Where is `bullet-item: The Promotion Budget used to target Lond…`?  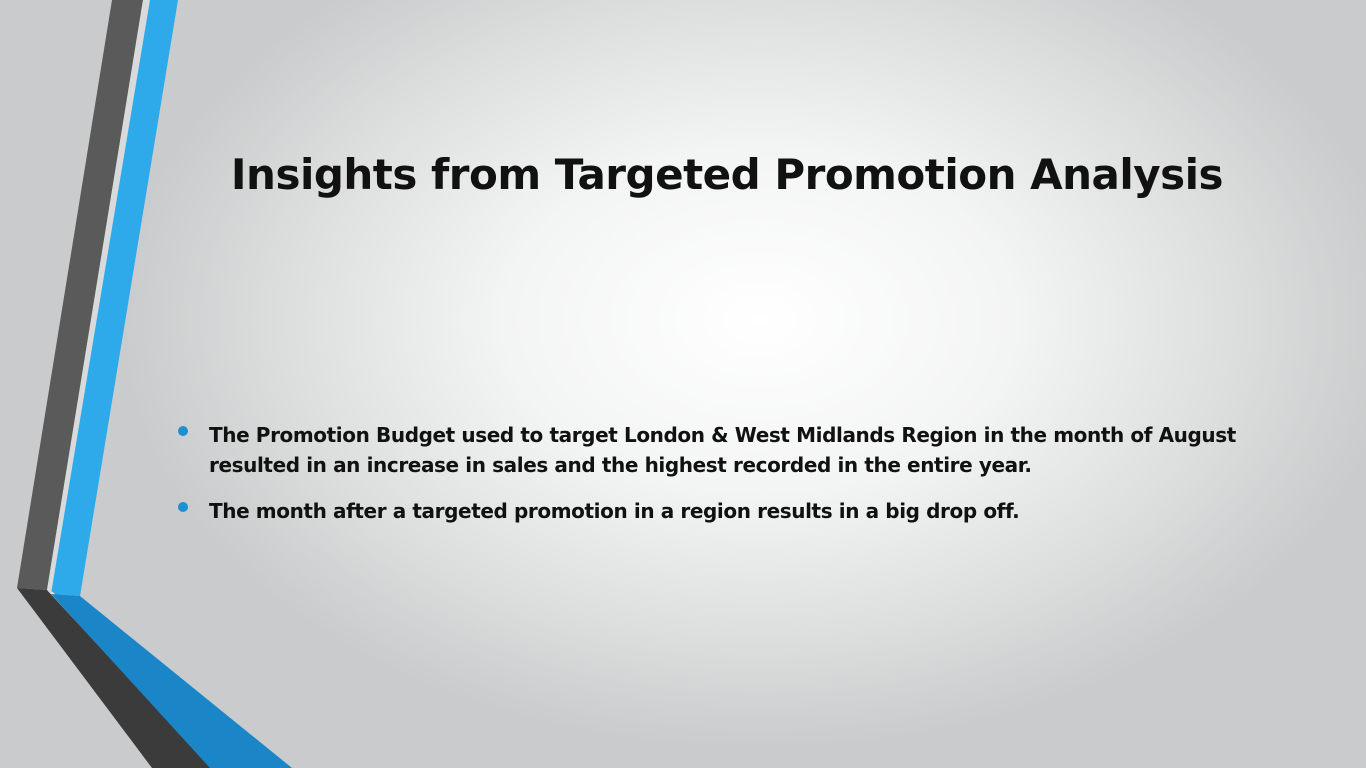
bullet-item: The Promotion Budget used to target Lond… is located at coordinates (706, 450).